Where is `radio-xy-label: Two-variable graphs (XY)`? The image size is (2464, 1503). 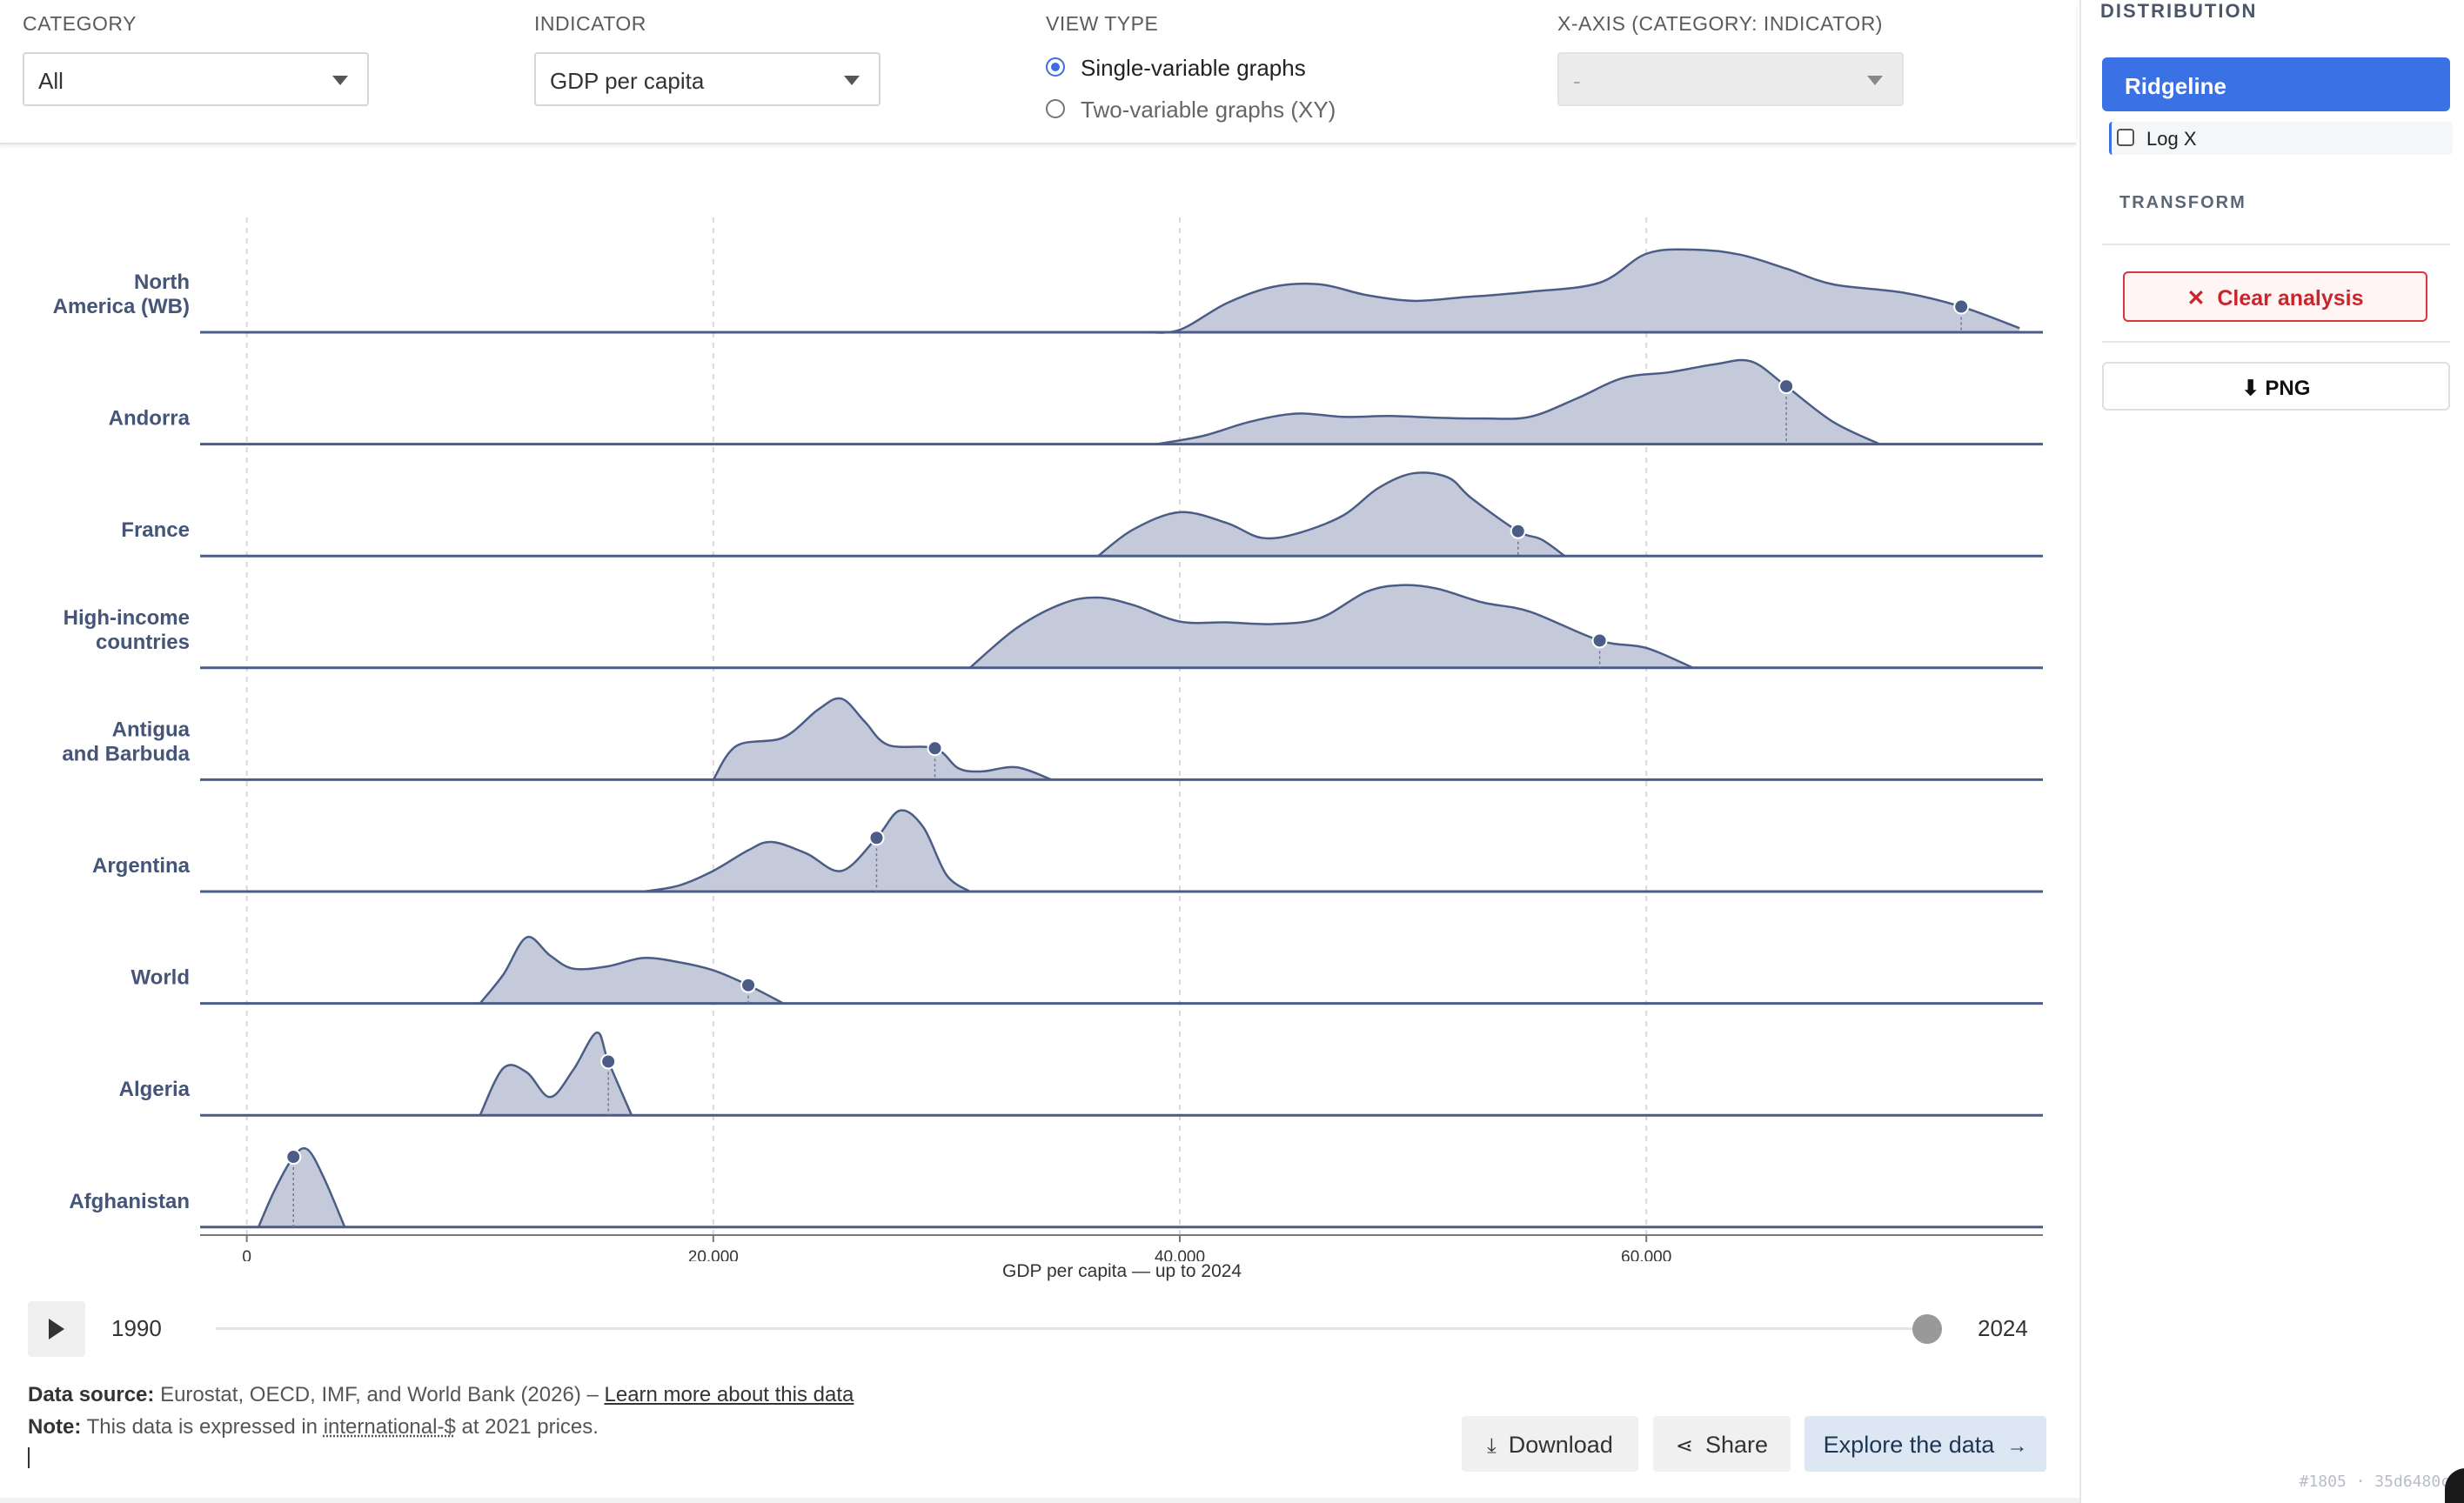
radio-xy-label: Two-variable graphs (XY) is located at coordinates (1208, 110).